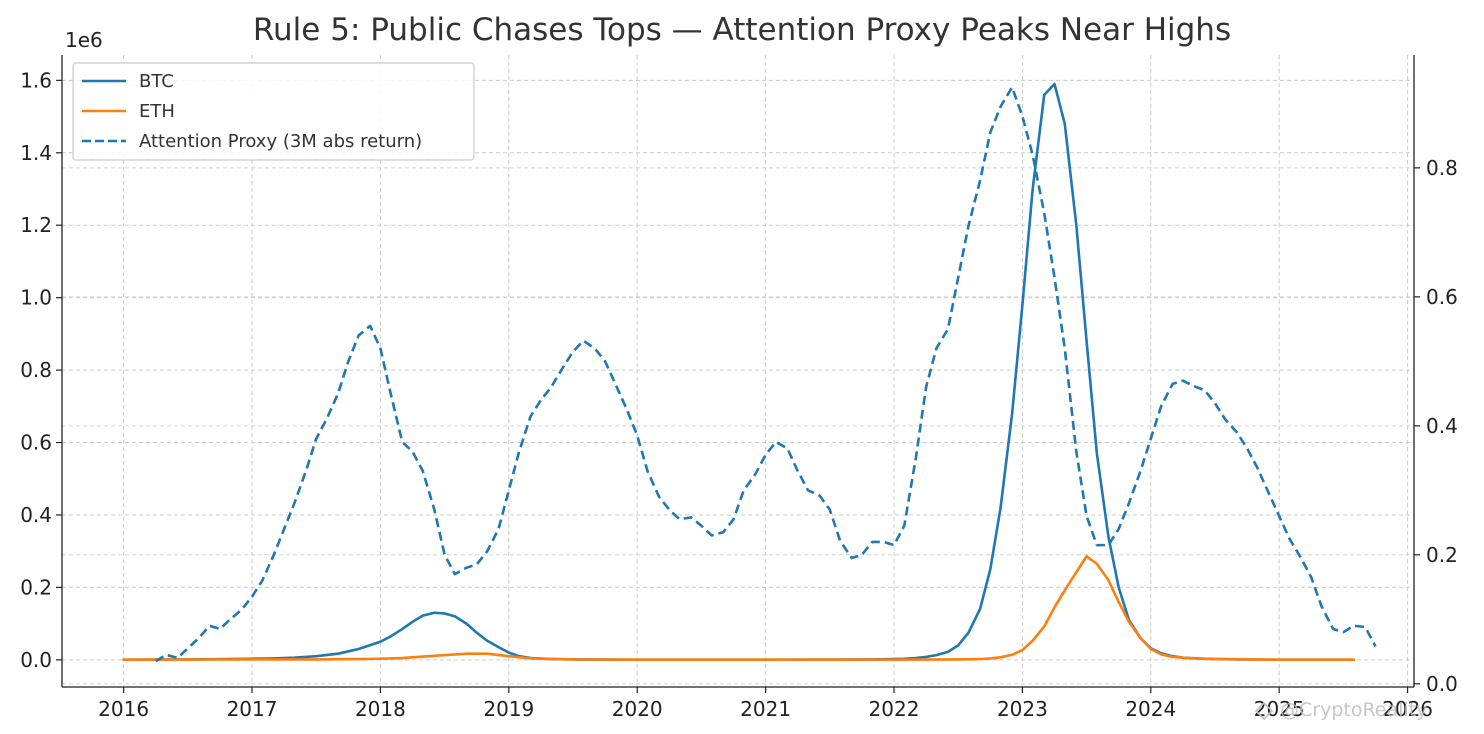 The image size is (1484, 734). What do you see at coordinates (36, 225) in the screenshot?
I see `y-left-tick-label: 1.2` at bounding box center [36, 225].